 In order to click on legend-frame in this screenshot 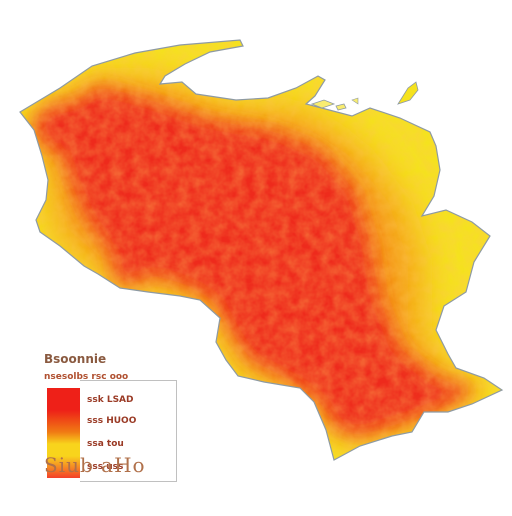, I will do `click(128, 431)`.